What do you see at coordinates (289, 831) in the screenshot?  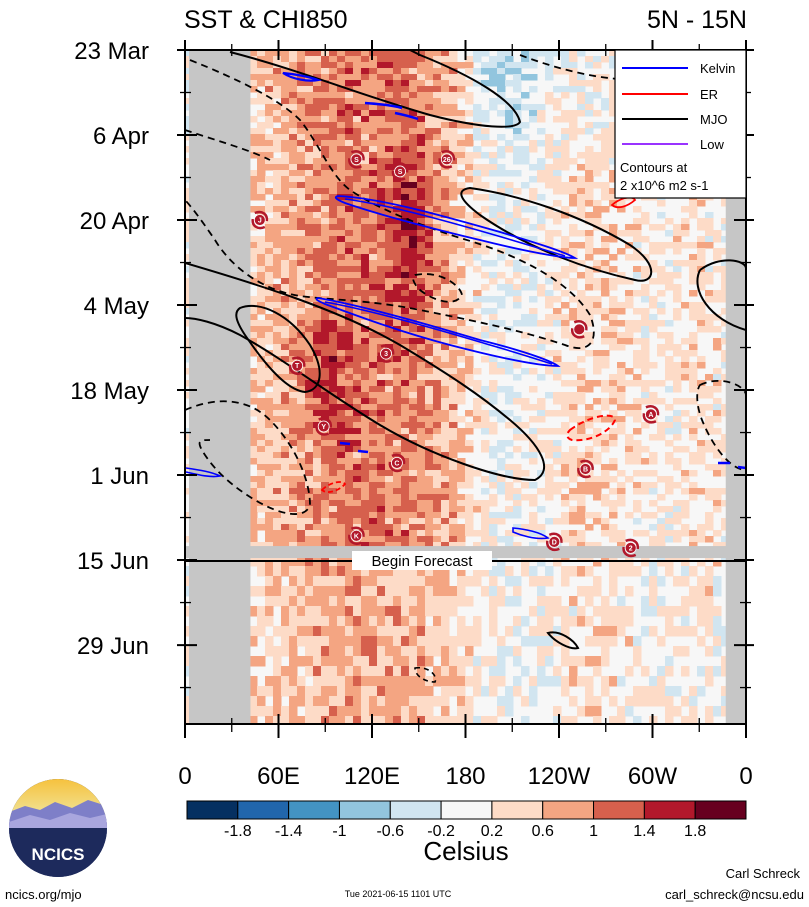 I see `colorbar-tick-label: -1.4` at bounding box center [289, 831].